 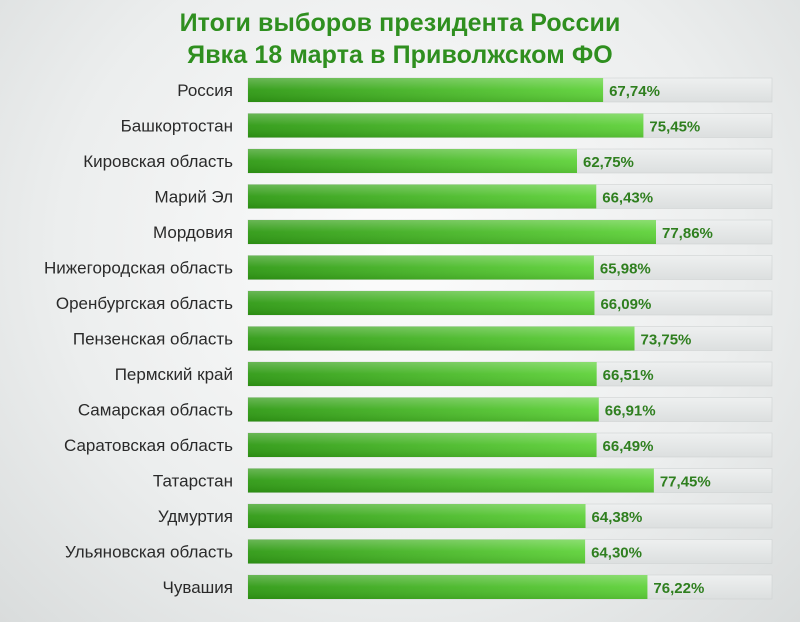 I want to click on category-label: Кировская область, so click(x=158, y=161).